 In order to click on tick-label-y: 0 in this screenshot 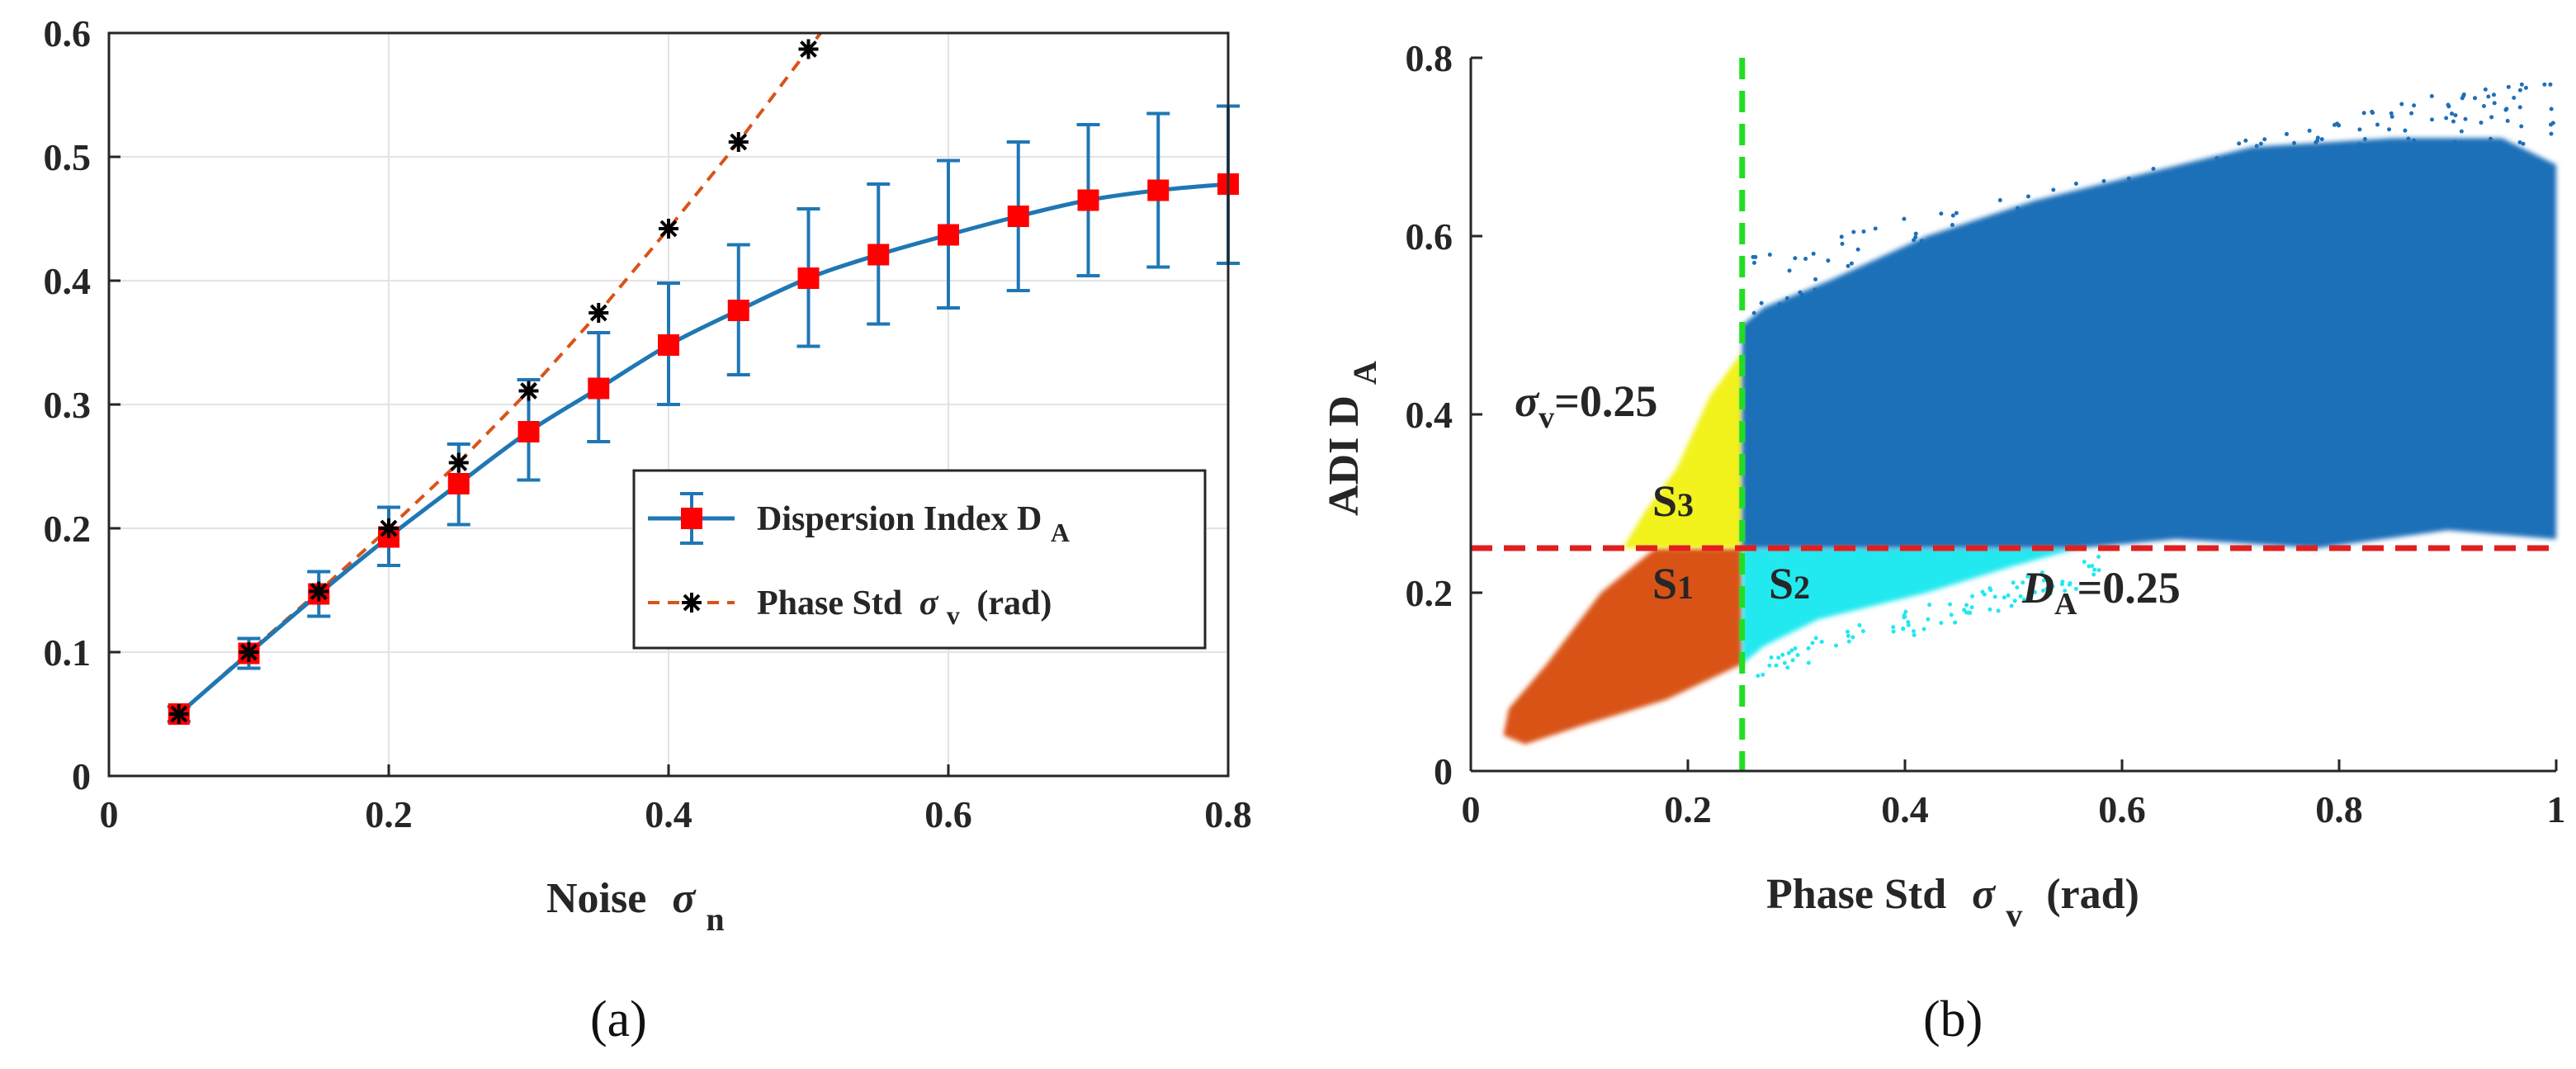, I will do `click(1443, 771)`.